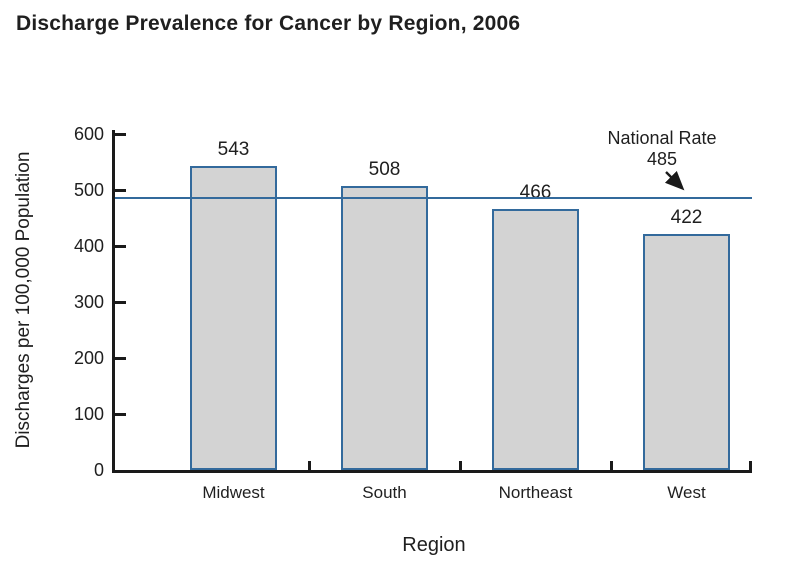  What do you see at coordinates (674, 180) in the screenshot?
I see `reference-arrow-icon` at bounding box center [674, 180].